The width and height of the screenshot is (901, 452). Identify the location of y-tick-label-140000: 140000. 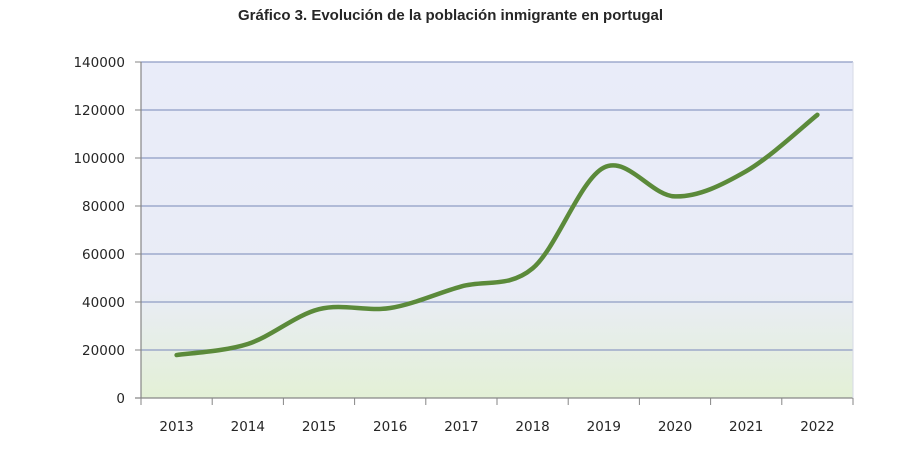
(99, 63).